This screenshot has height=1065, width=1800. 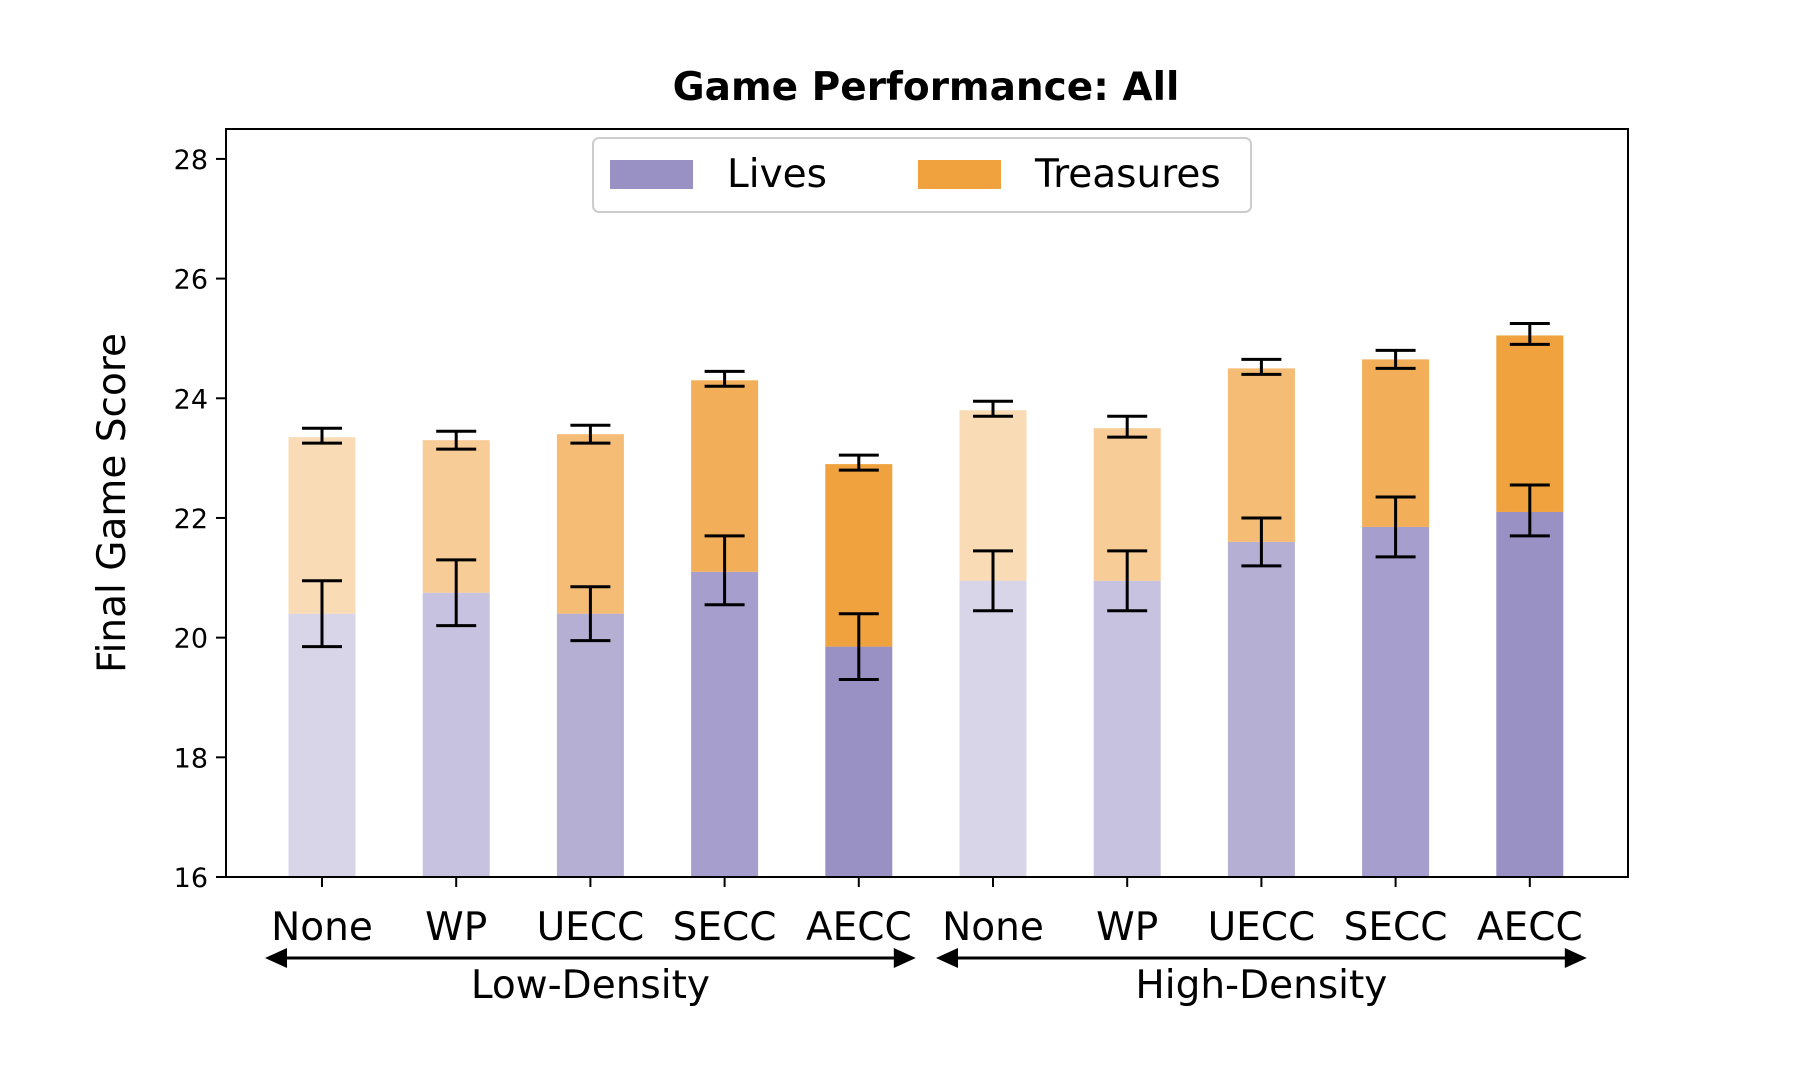 I want to click on x-tick-label-4: AECC, so click(x=859, y=927).